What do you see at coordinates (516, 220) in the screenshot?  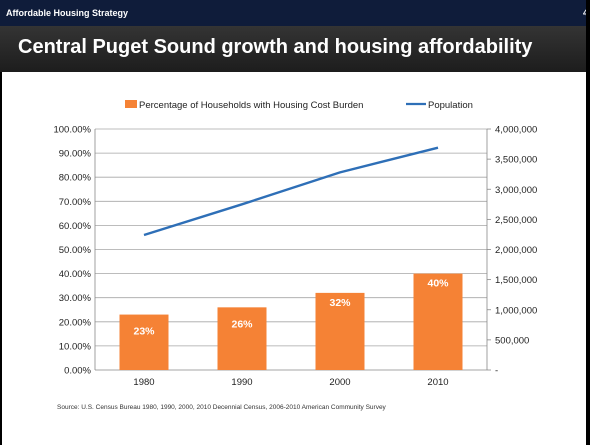 I see `y-right-tick-label: 2,500,000` at bounding box center [516, 220].